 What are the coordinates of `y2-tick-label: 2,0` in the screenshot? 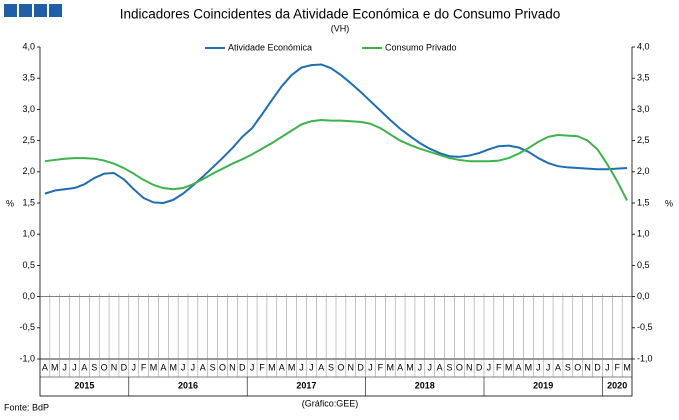 It's located at (643, 171).